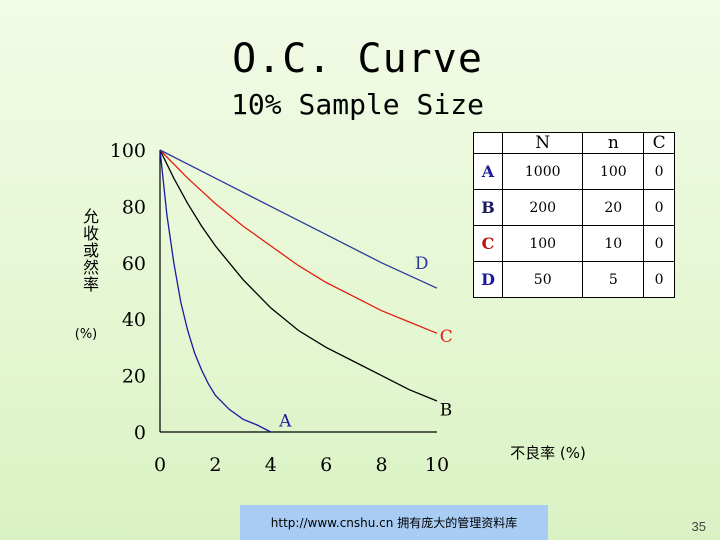 Image resolution: width=720 pixels, height=540 pixels. Describe the element at coordinates (613, 243) in the screenshot. I see `plan-value-cell: 10` at that location.